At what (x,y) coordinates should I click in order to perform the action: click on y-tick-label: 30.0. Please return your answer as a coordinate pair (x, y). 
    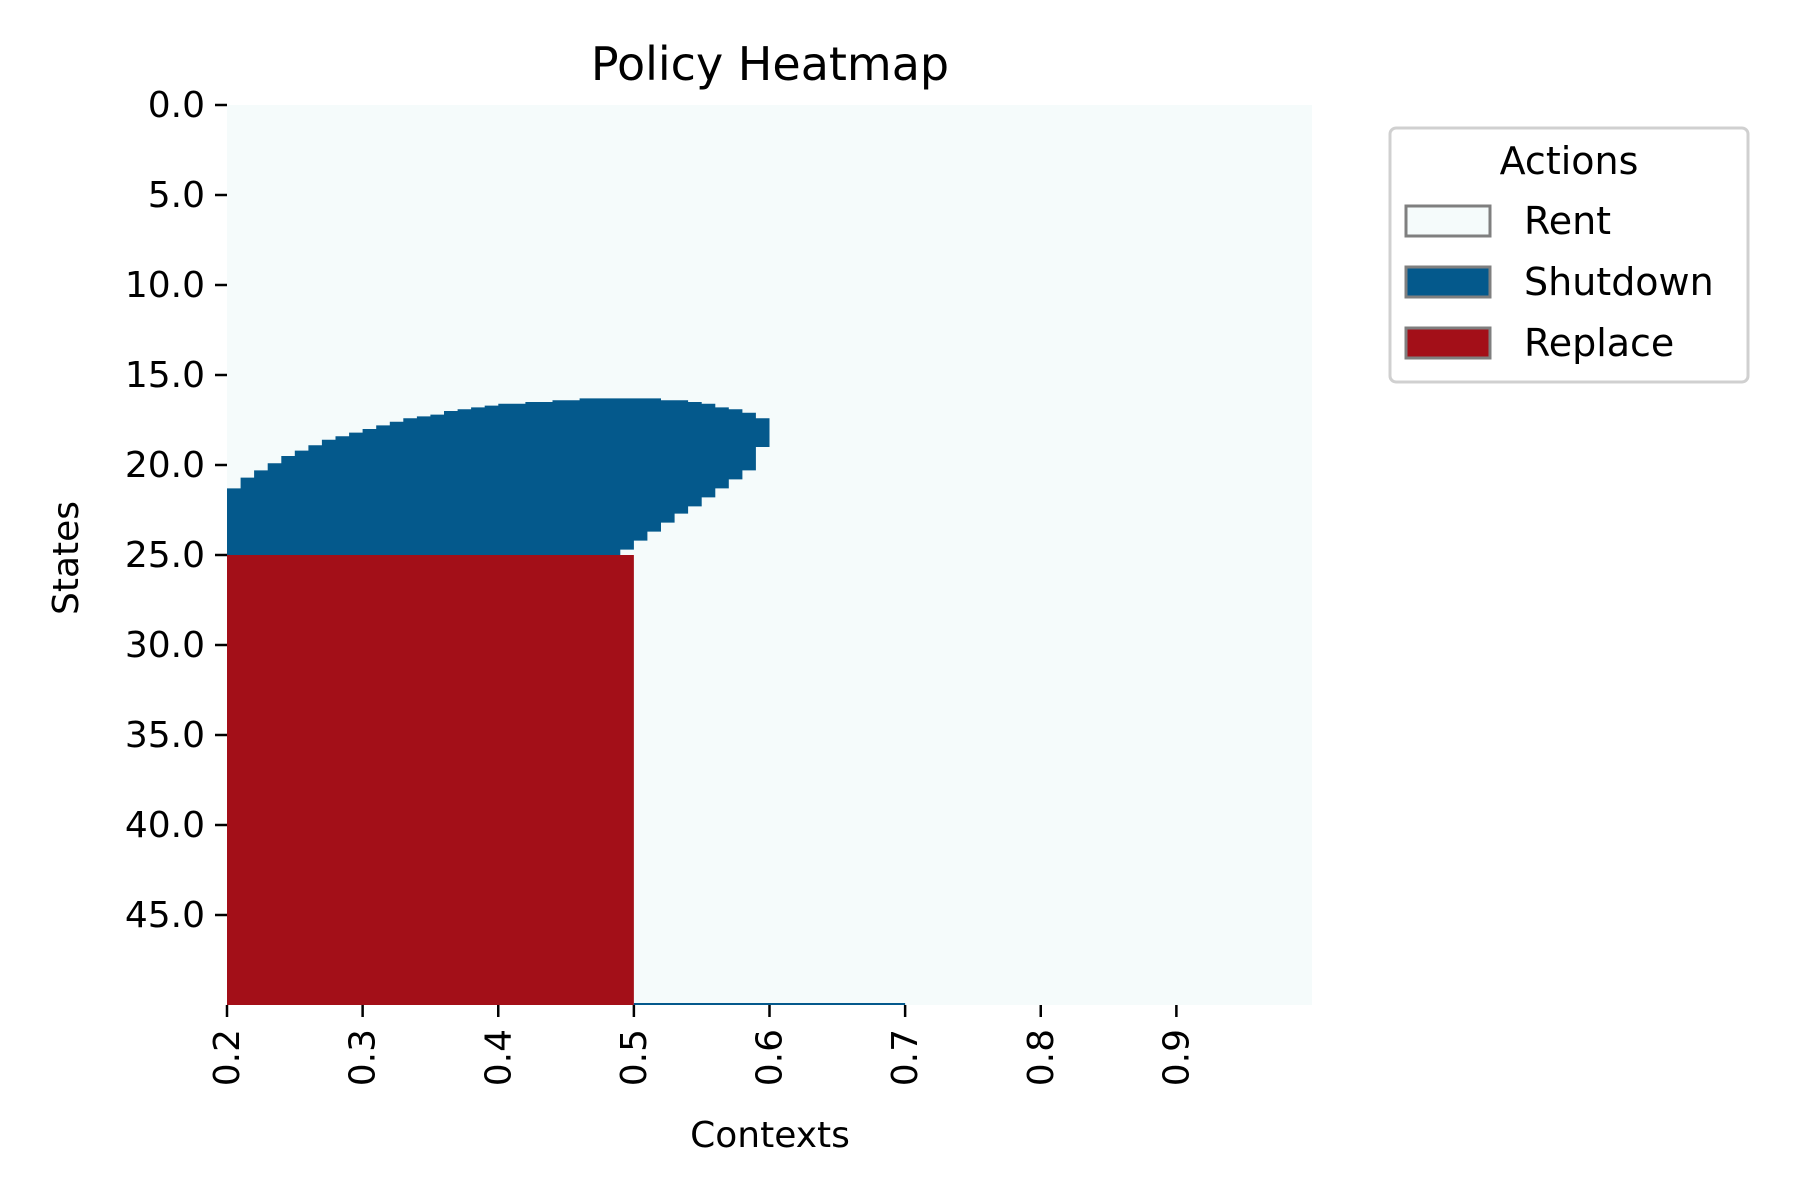
    Looking at the image, I should click on (165, 645).